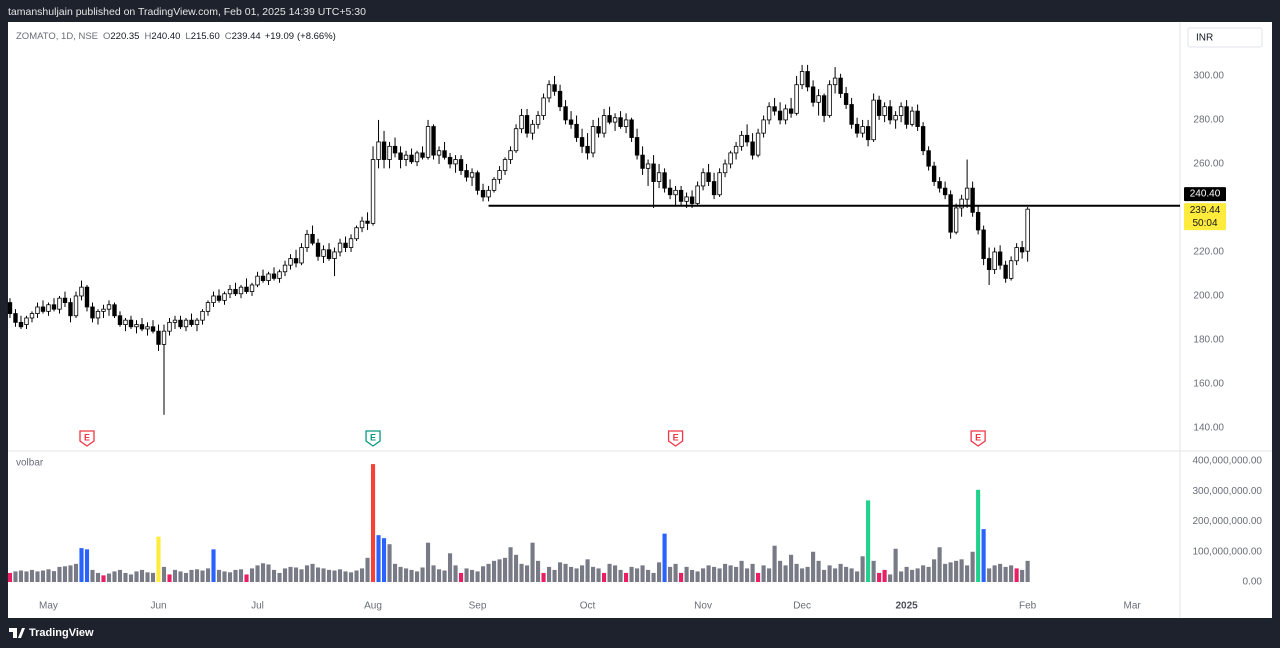 Image resolution: width=1280 pixels, height=648 pixels. Describe the element at coordinates (1208, 384) in the screenshot. I see `y-tick-label: 160.00` at that location.